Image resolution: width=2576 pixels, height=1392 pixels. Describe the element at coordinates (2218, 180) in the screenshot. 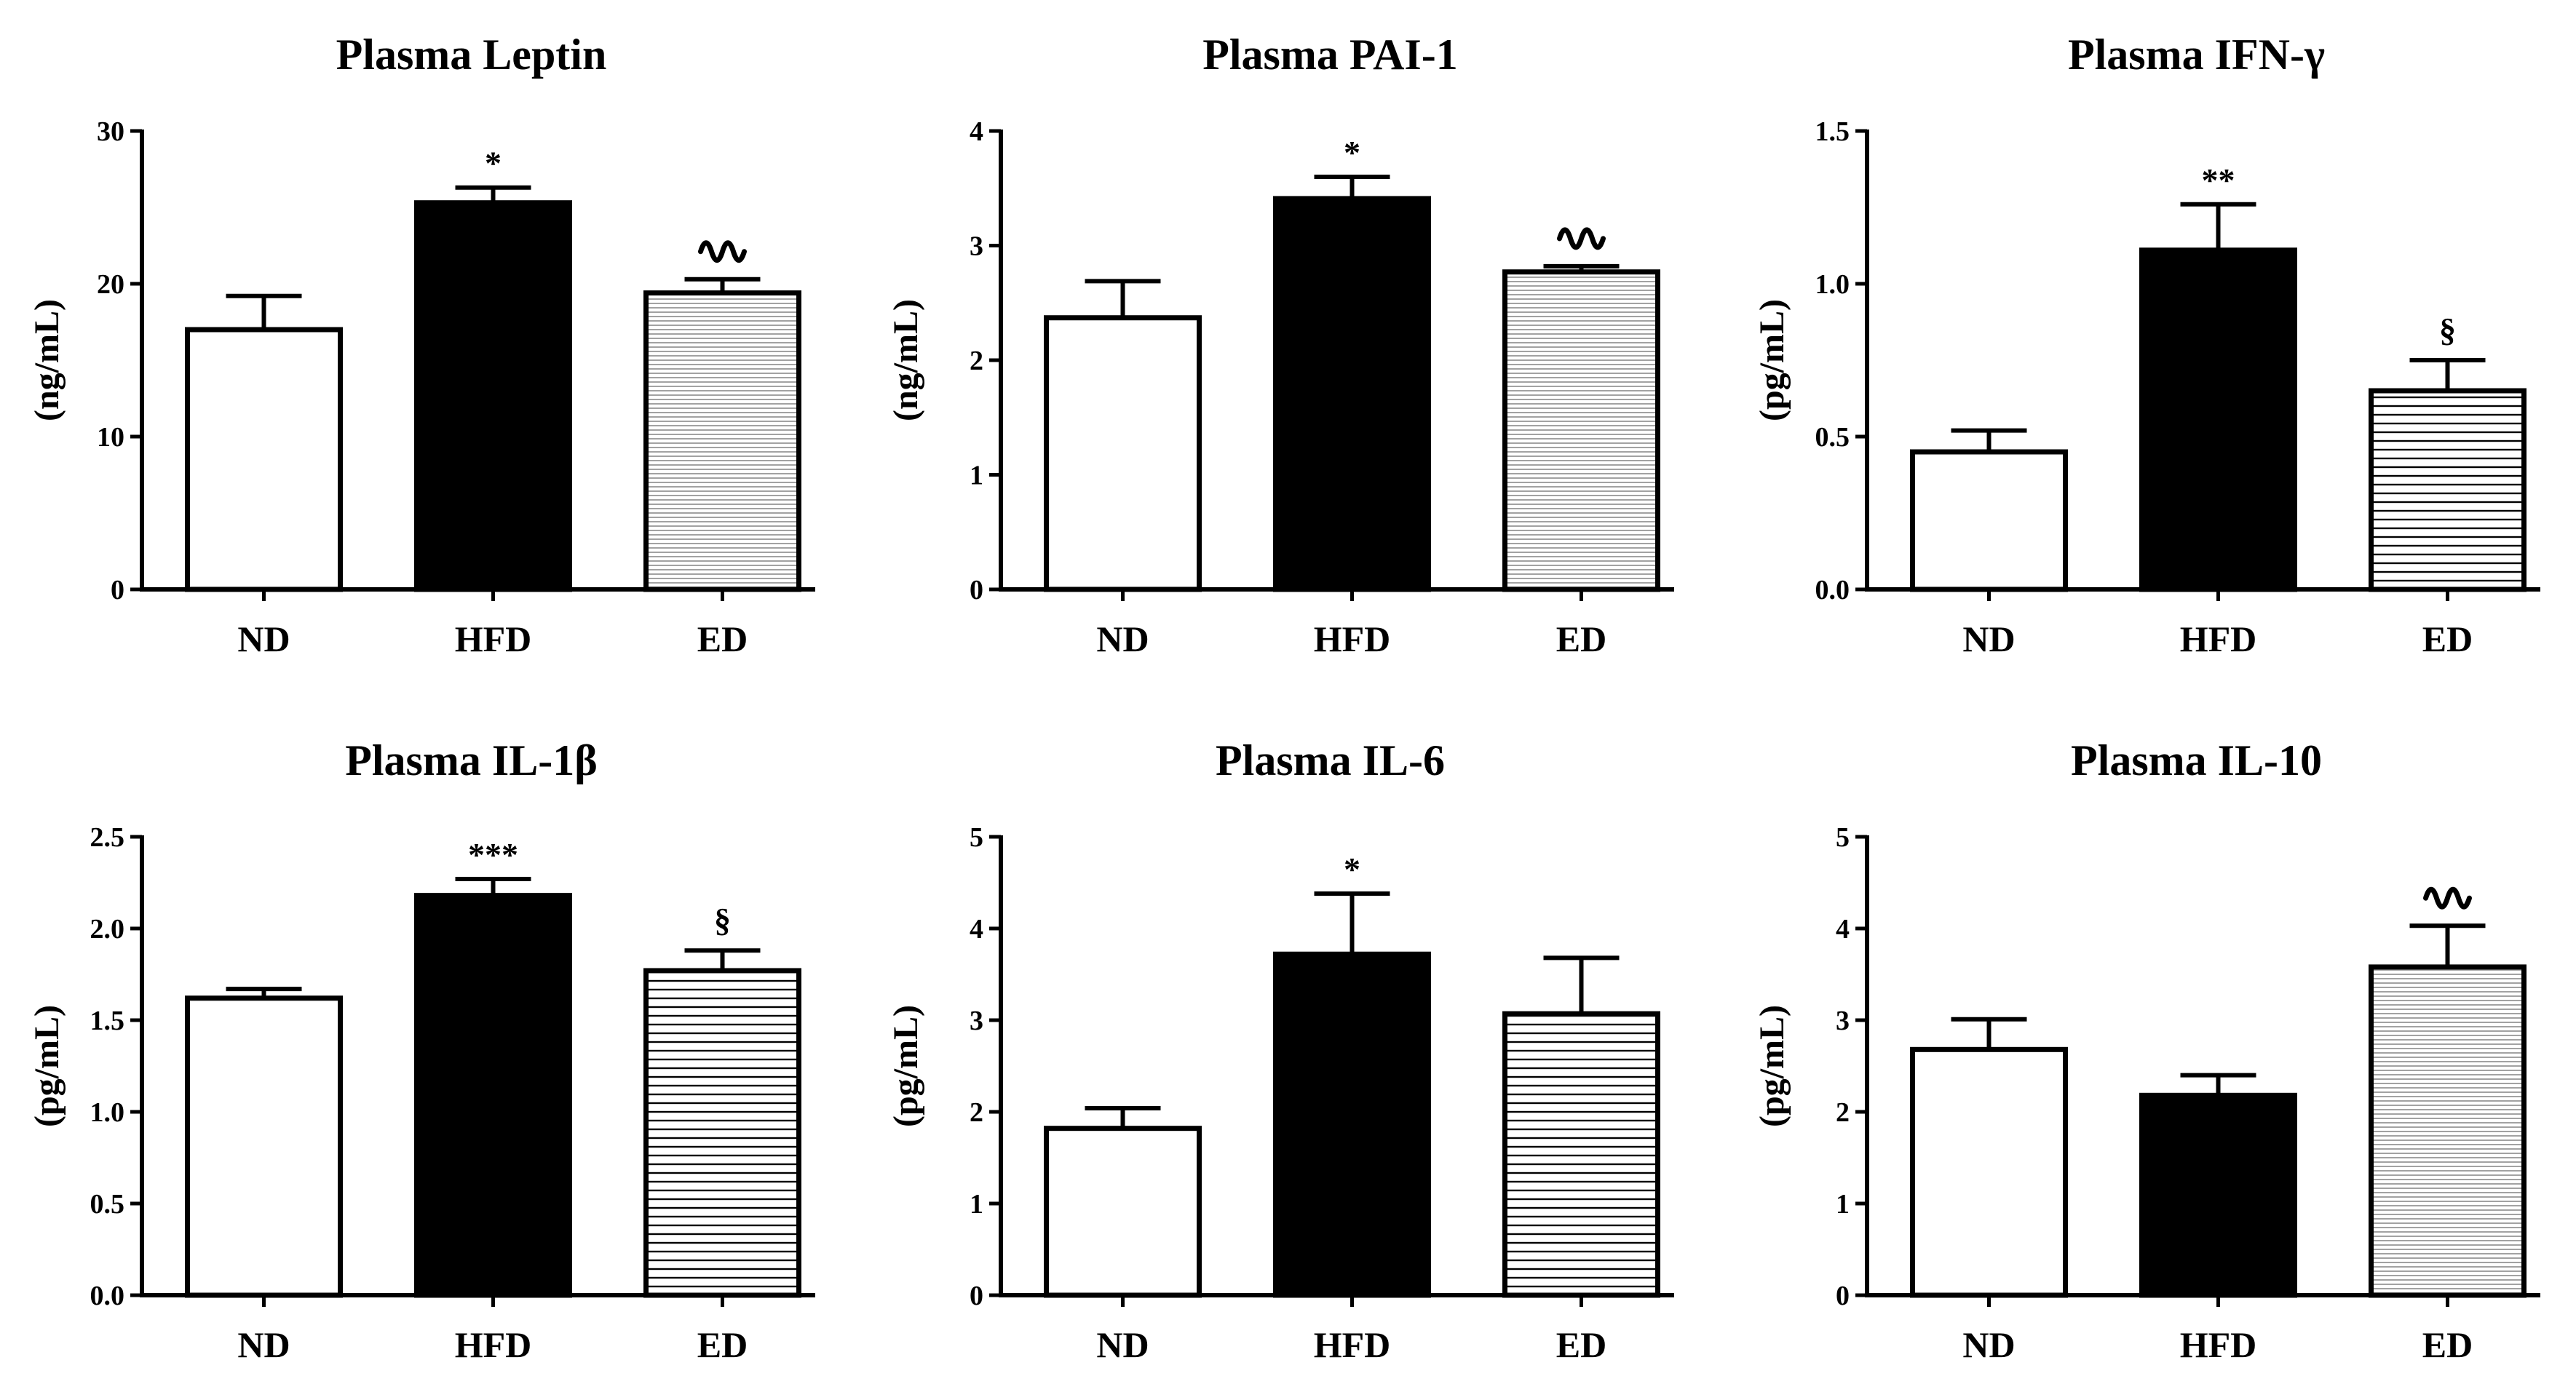

I see `significance-mark: **` at that location.